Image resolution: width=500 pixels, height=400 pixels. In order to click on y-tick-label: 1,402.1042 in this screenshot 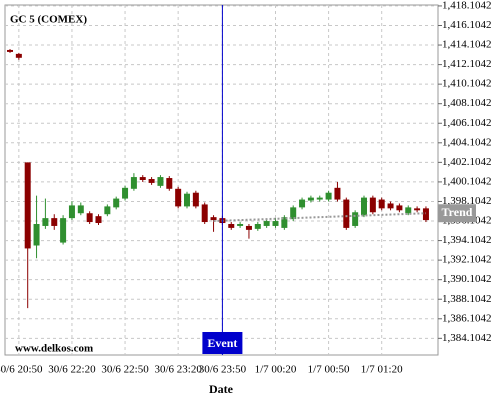, I will do `click(467, 162)`.